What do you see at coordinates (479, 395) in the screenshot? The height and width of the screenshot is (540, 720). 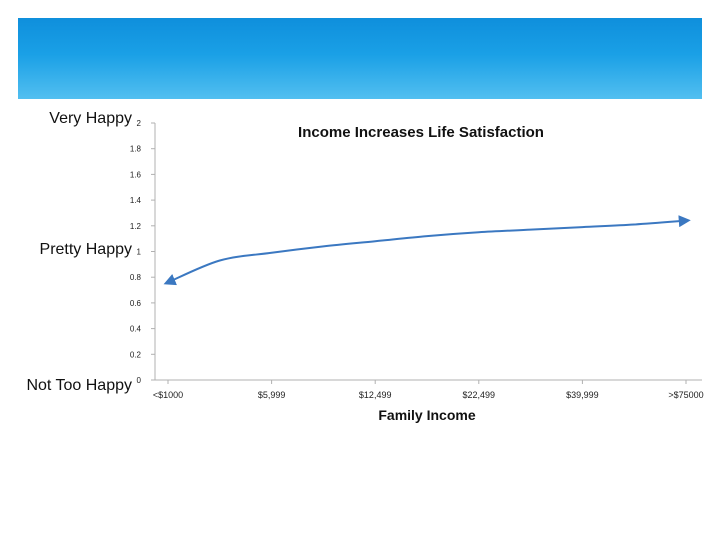 I see `x-tick-label: $22,499` at bounding box center [479, 395].